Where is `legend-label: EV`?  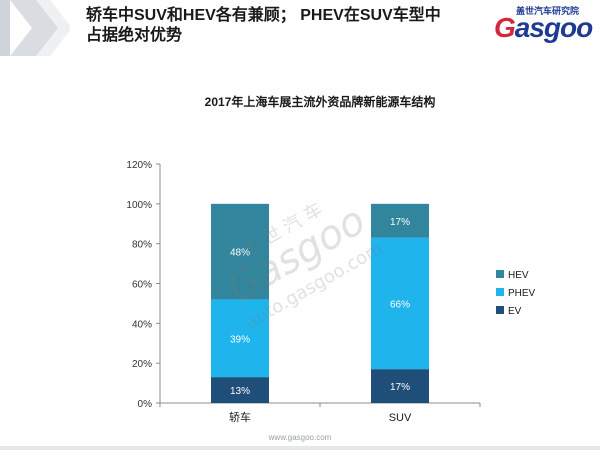
legend-label: EV is located at coordinates (515, 311).